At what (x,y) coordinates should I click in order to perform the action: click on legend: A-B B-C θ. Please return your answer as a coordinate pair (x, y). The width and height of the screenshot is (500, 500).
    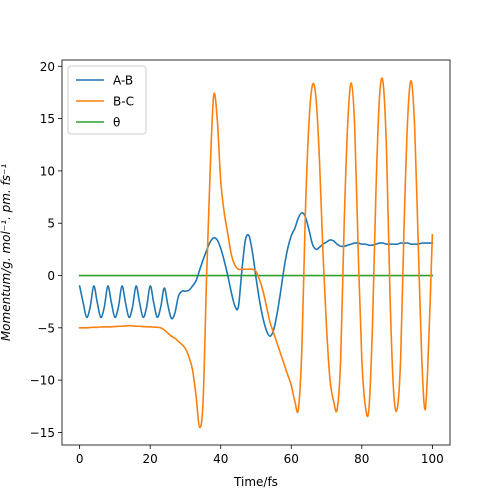
    Looking at the image, I should click on (107, 100).